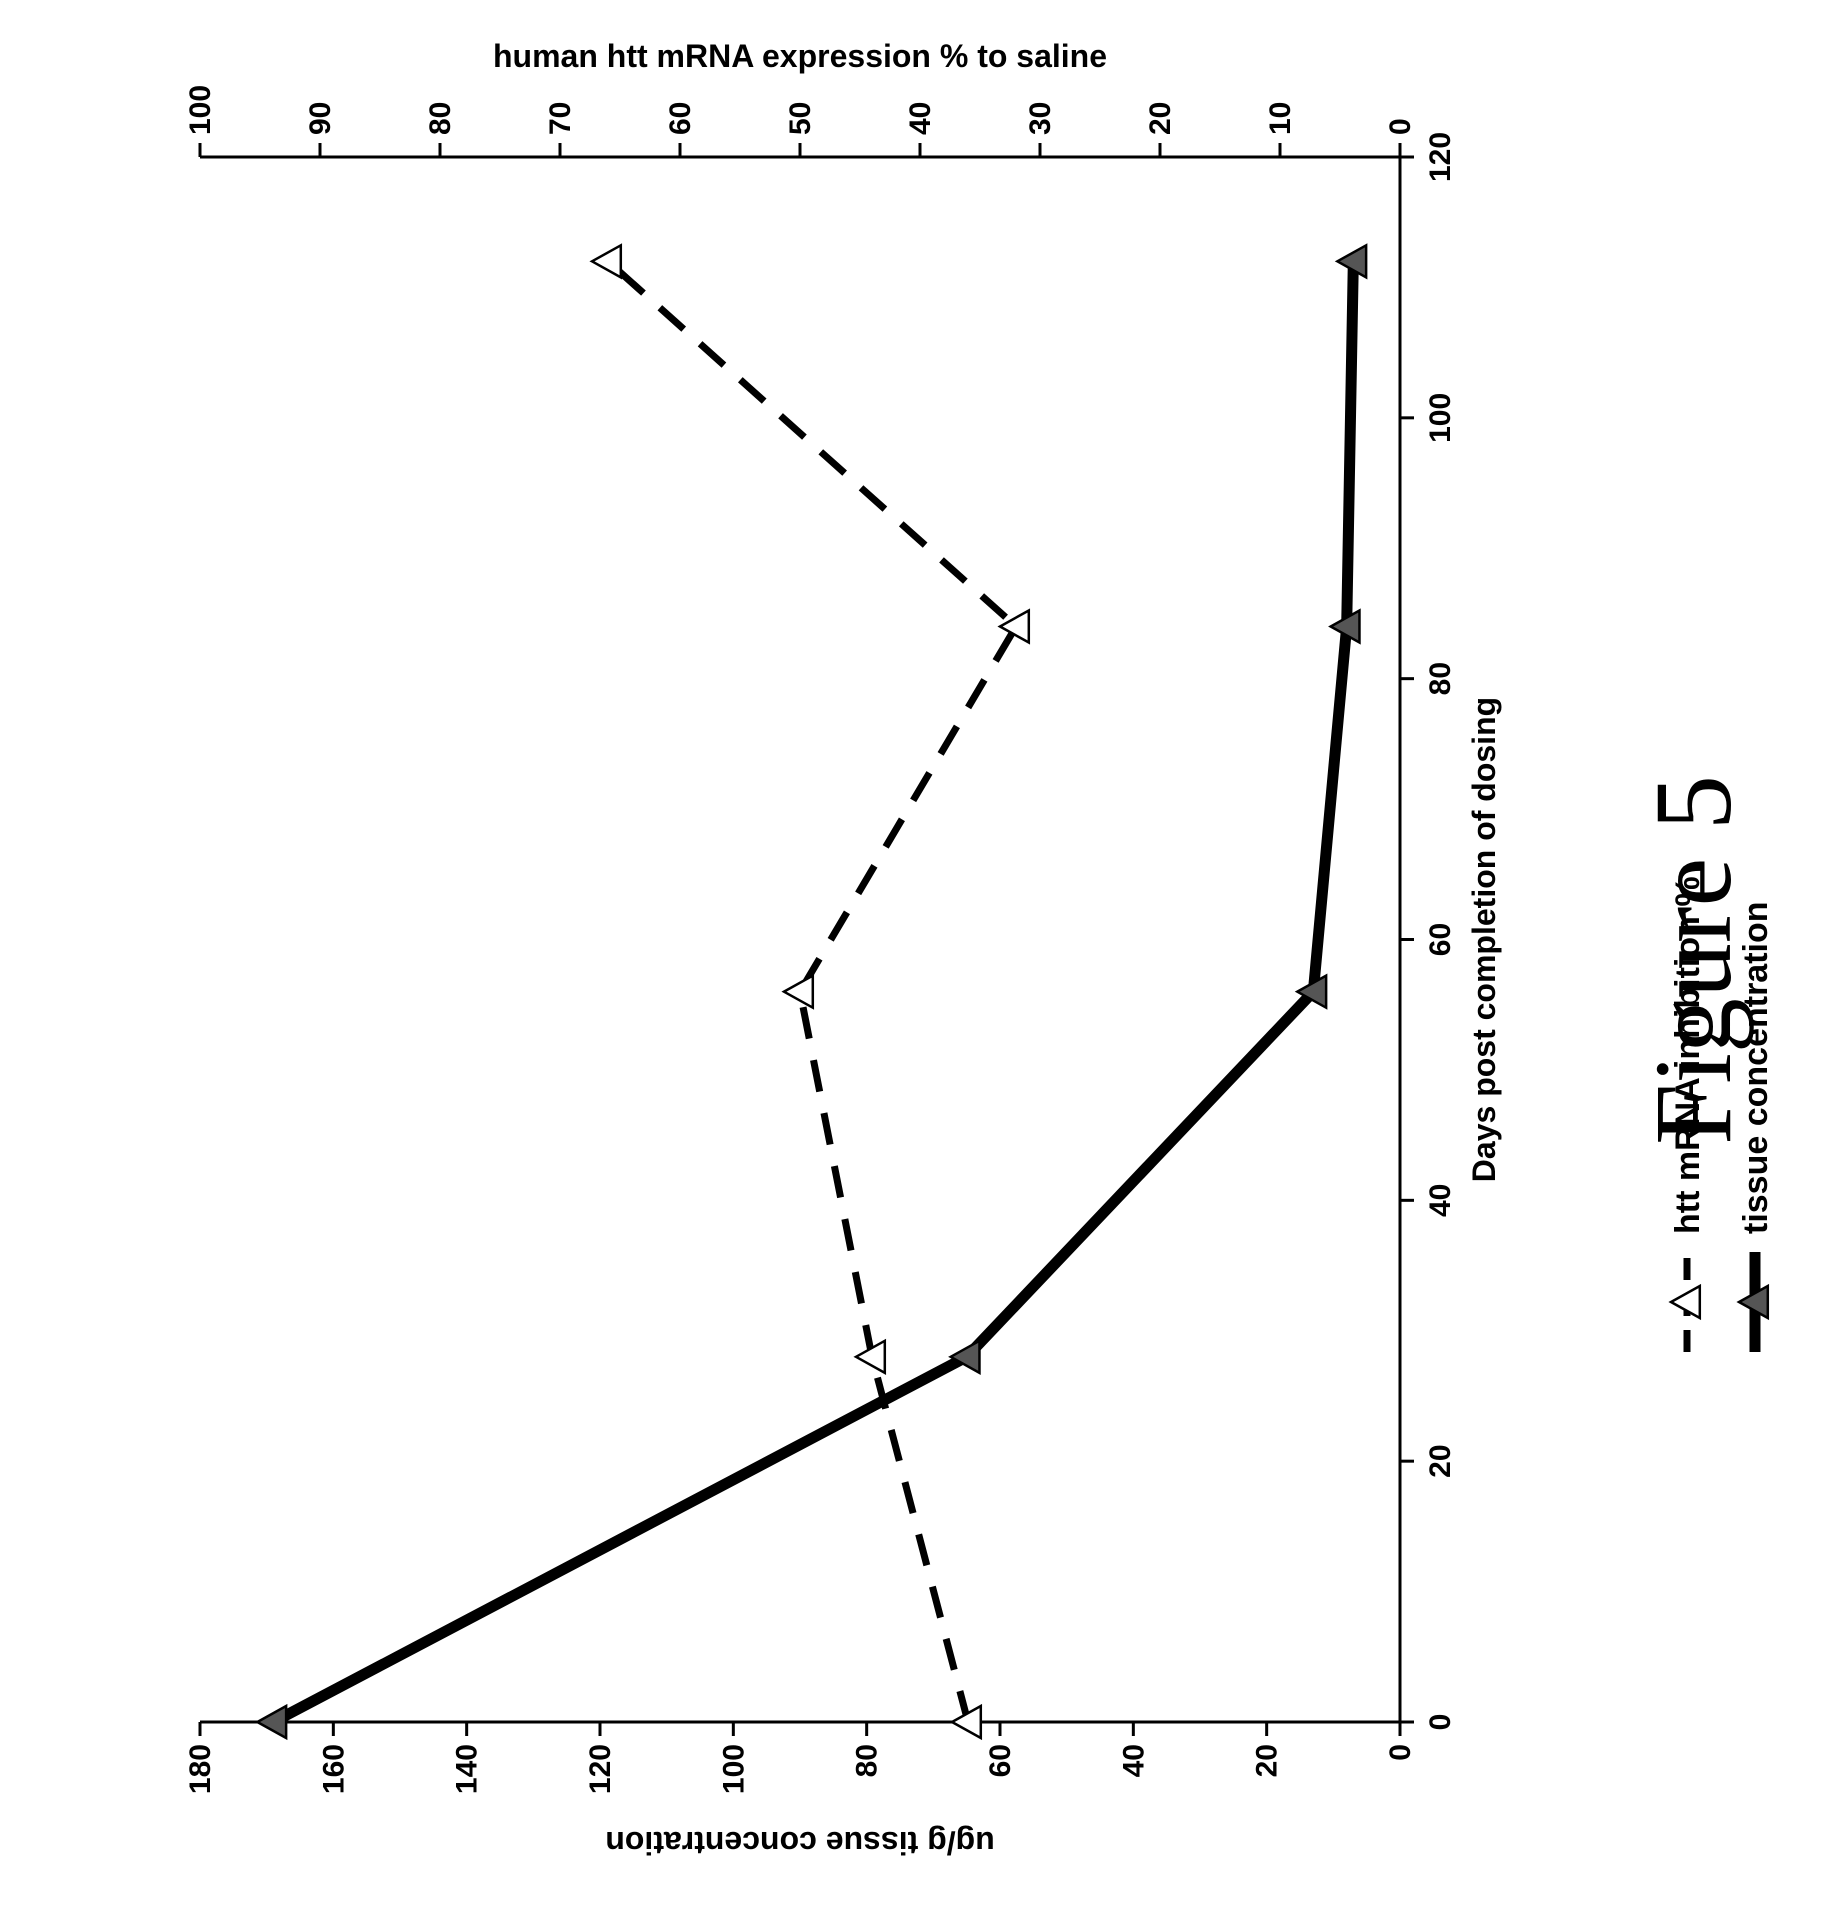 The height and width of the screenshot is (1917, 1827). What do you see at coordinates (440, 118) in the screenshot?
I see `y-right-tick-label: 80` at bounding box center [440, 118].